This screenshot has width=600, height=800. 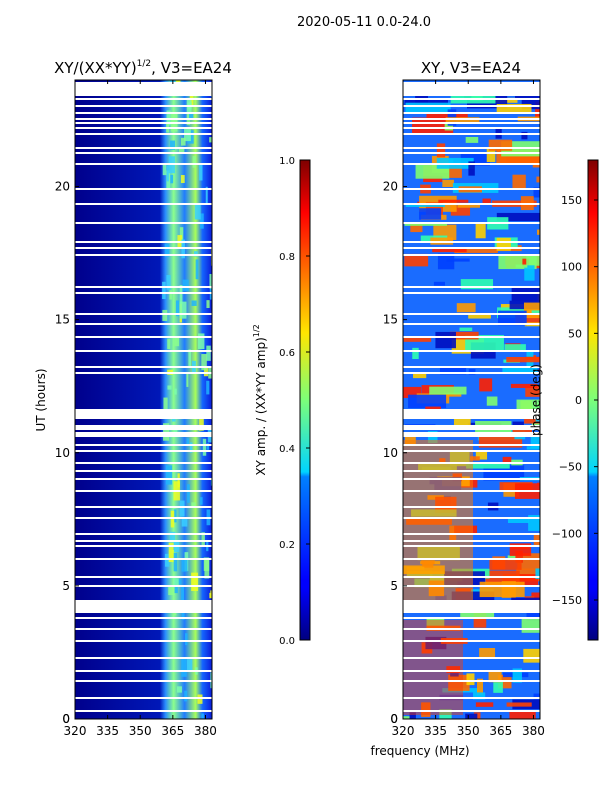 What do you see at coordinates (567, 600) in the screenshot?
I see `phase-colorbar-tick-label: −150` at bounding box center [567, 600].